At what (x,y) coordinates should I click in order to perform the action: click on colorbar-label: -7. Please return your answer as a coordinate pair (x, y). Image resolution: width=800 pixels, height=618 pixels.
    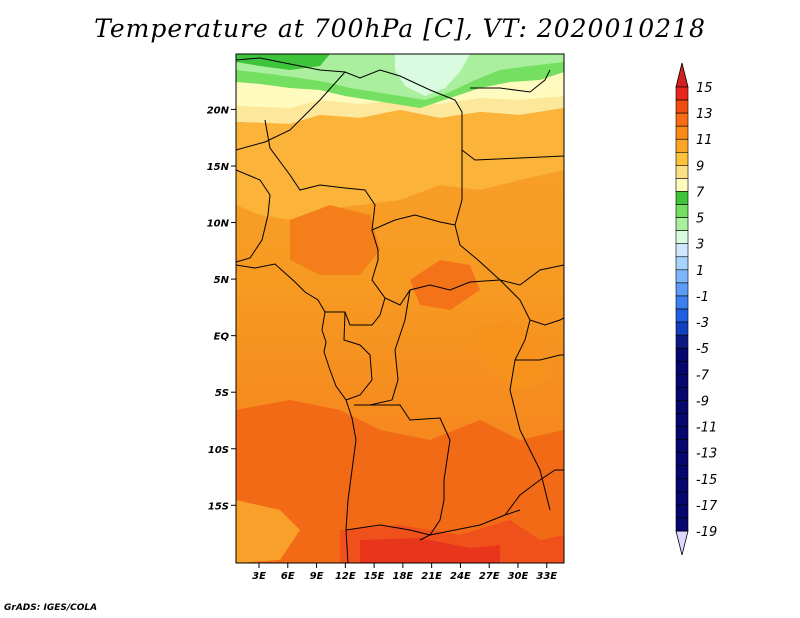
    Looking at the image, I should click on (703, 375).